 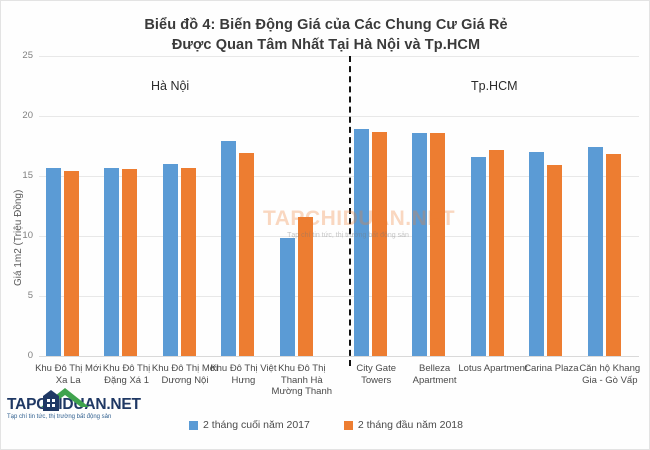 I want to click on y-tick-label-20: 20, so click(x=27, y=115).